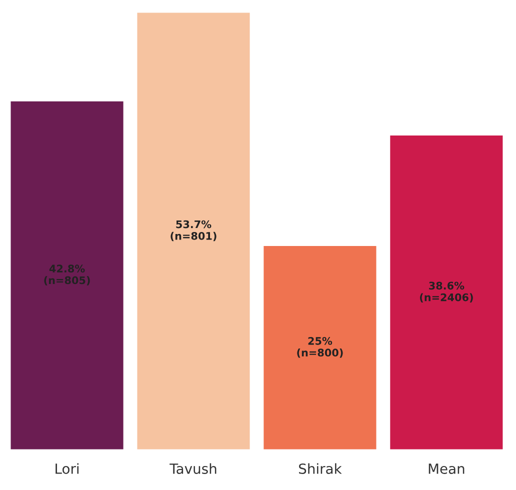 This screenshot has width=516, height=490. What do you see at coordinates (446, 469) in the screenshot?
I see `x-tick-label: Mean` at bounding box center [446, 469].